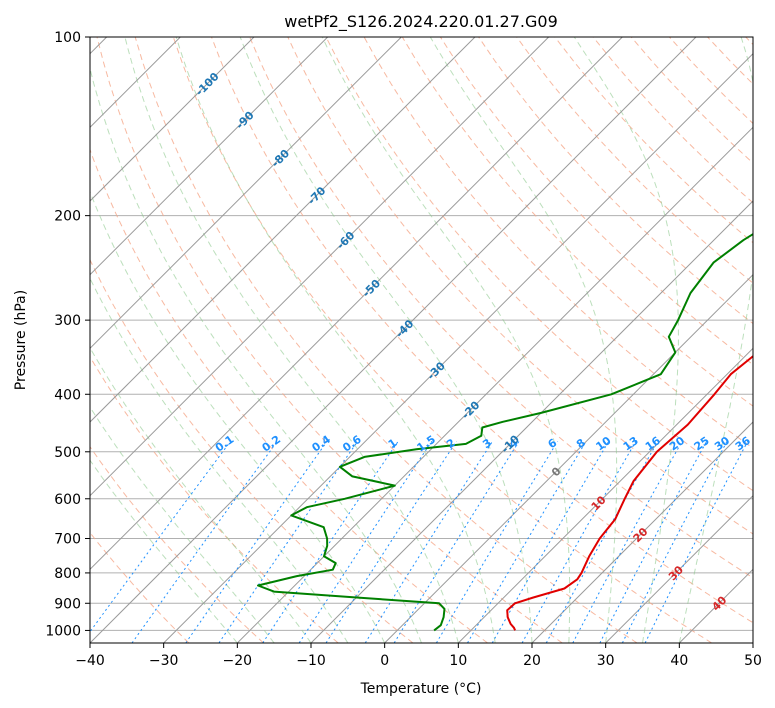 The width and height of the screenshot is (775, 708). What do you see at coordinates (67, 604) in the screenshot?
I see `y-tick-label: 900` at bounding box center [67, 604].